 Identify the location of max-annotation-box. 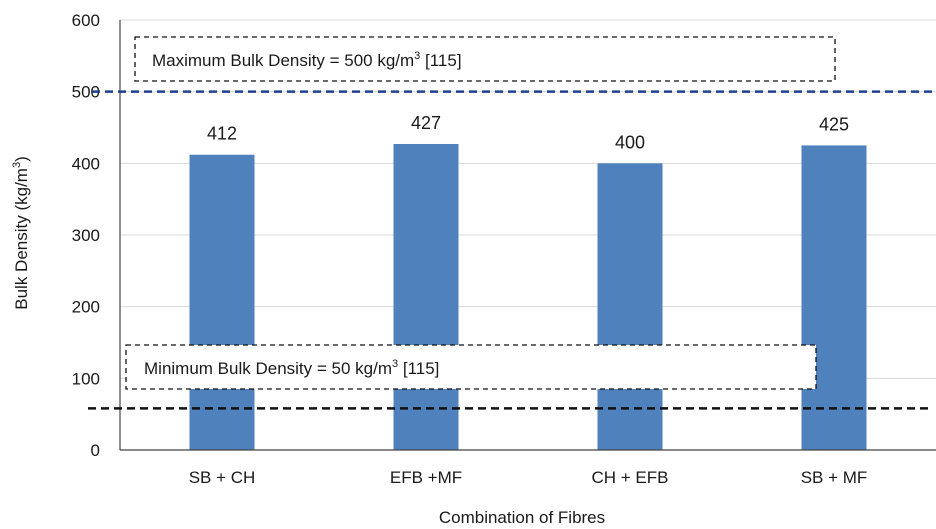
(485, 59).